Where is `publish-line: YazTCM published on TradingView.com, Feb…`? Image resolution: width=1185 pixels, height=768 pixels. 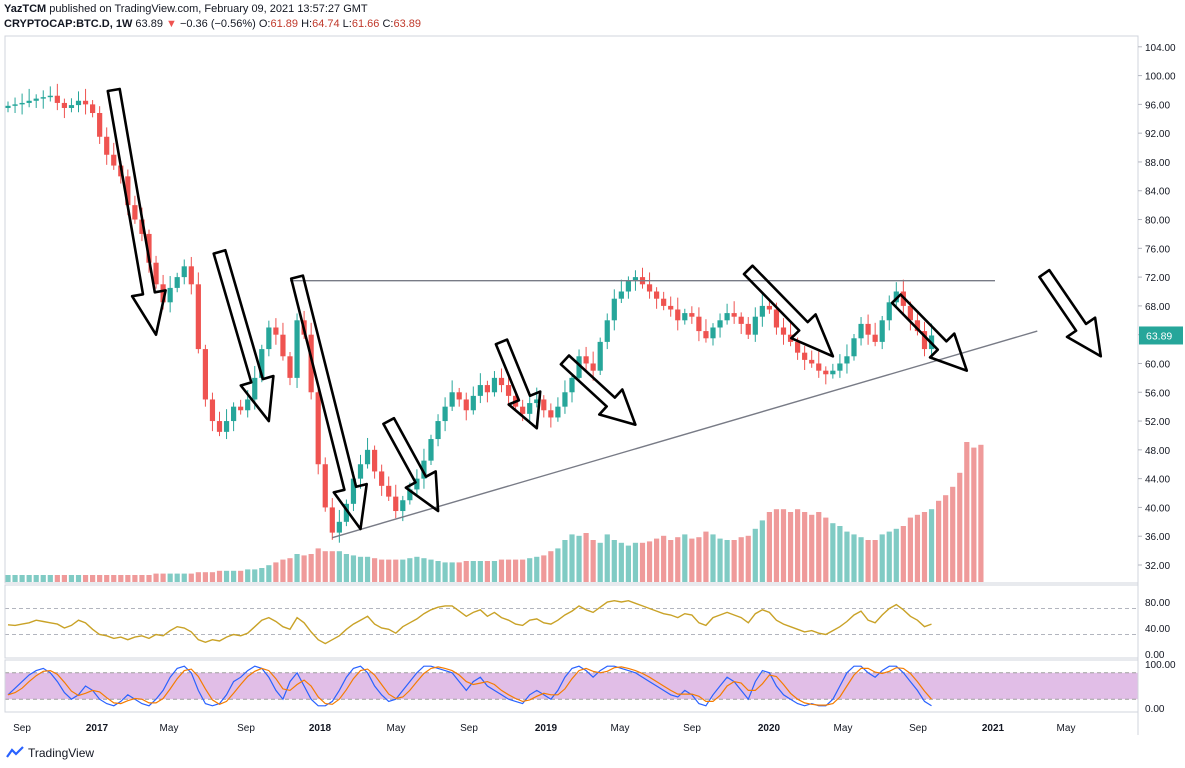 publish-line: YazTCM published on TradingView.com, Feb… is located at coordinates (589, 9).